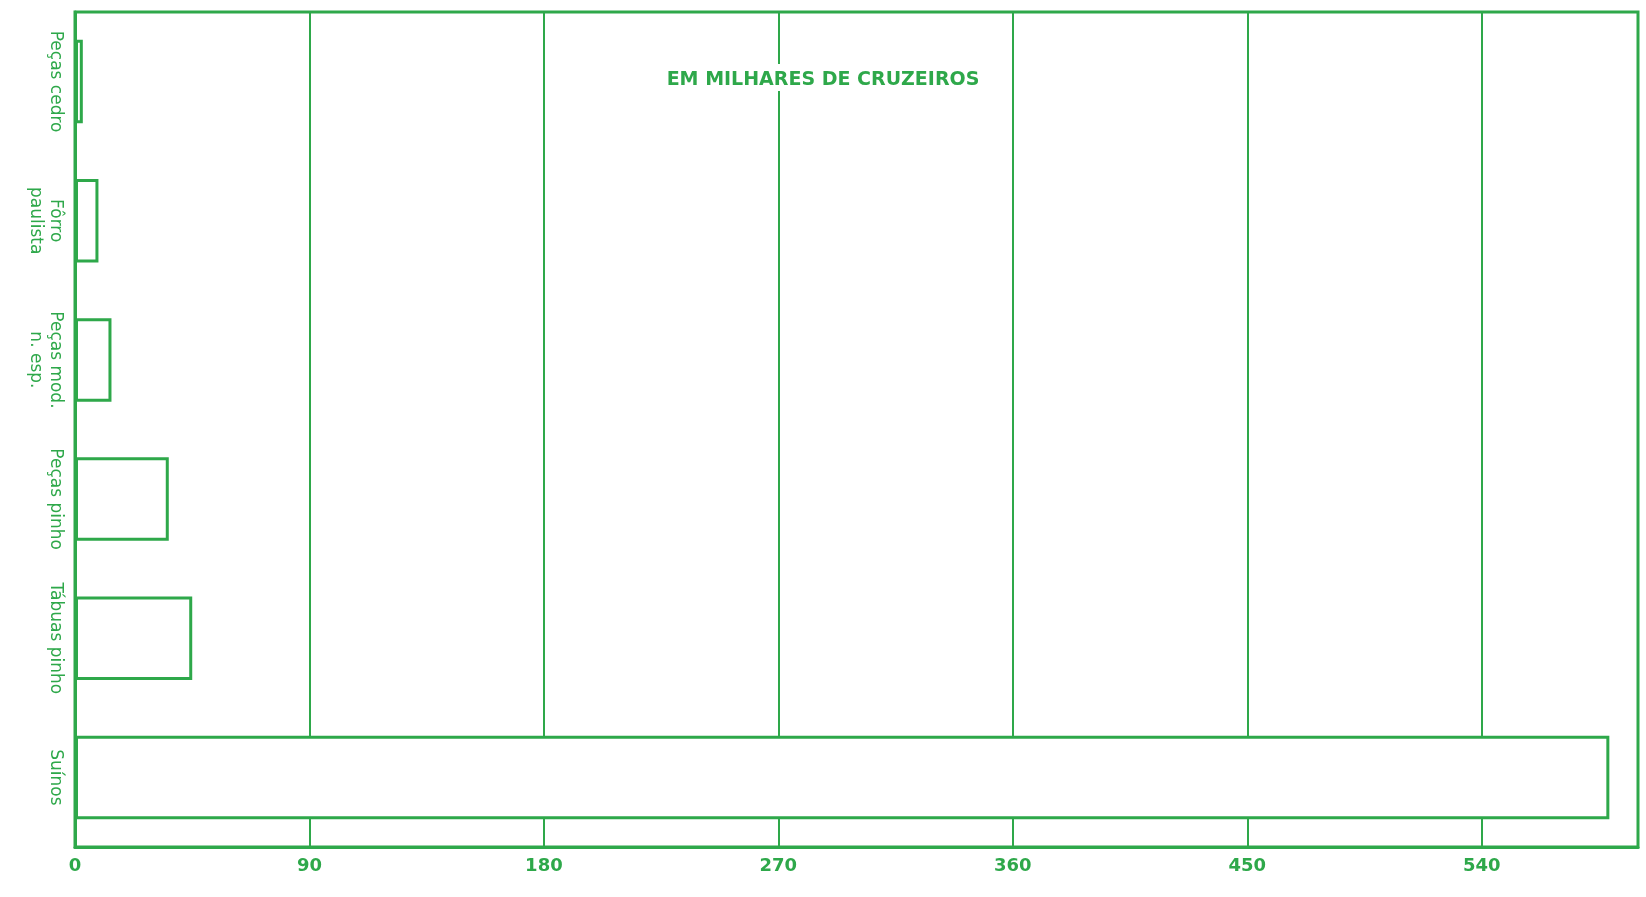 Image resolution: width=1646 pixels, height=897 pixels. What do you see at coordinates (309, 864) in the screenshot?
I see `x-tick-label: 90` at bounding box center [309, 864].